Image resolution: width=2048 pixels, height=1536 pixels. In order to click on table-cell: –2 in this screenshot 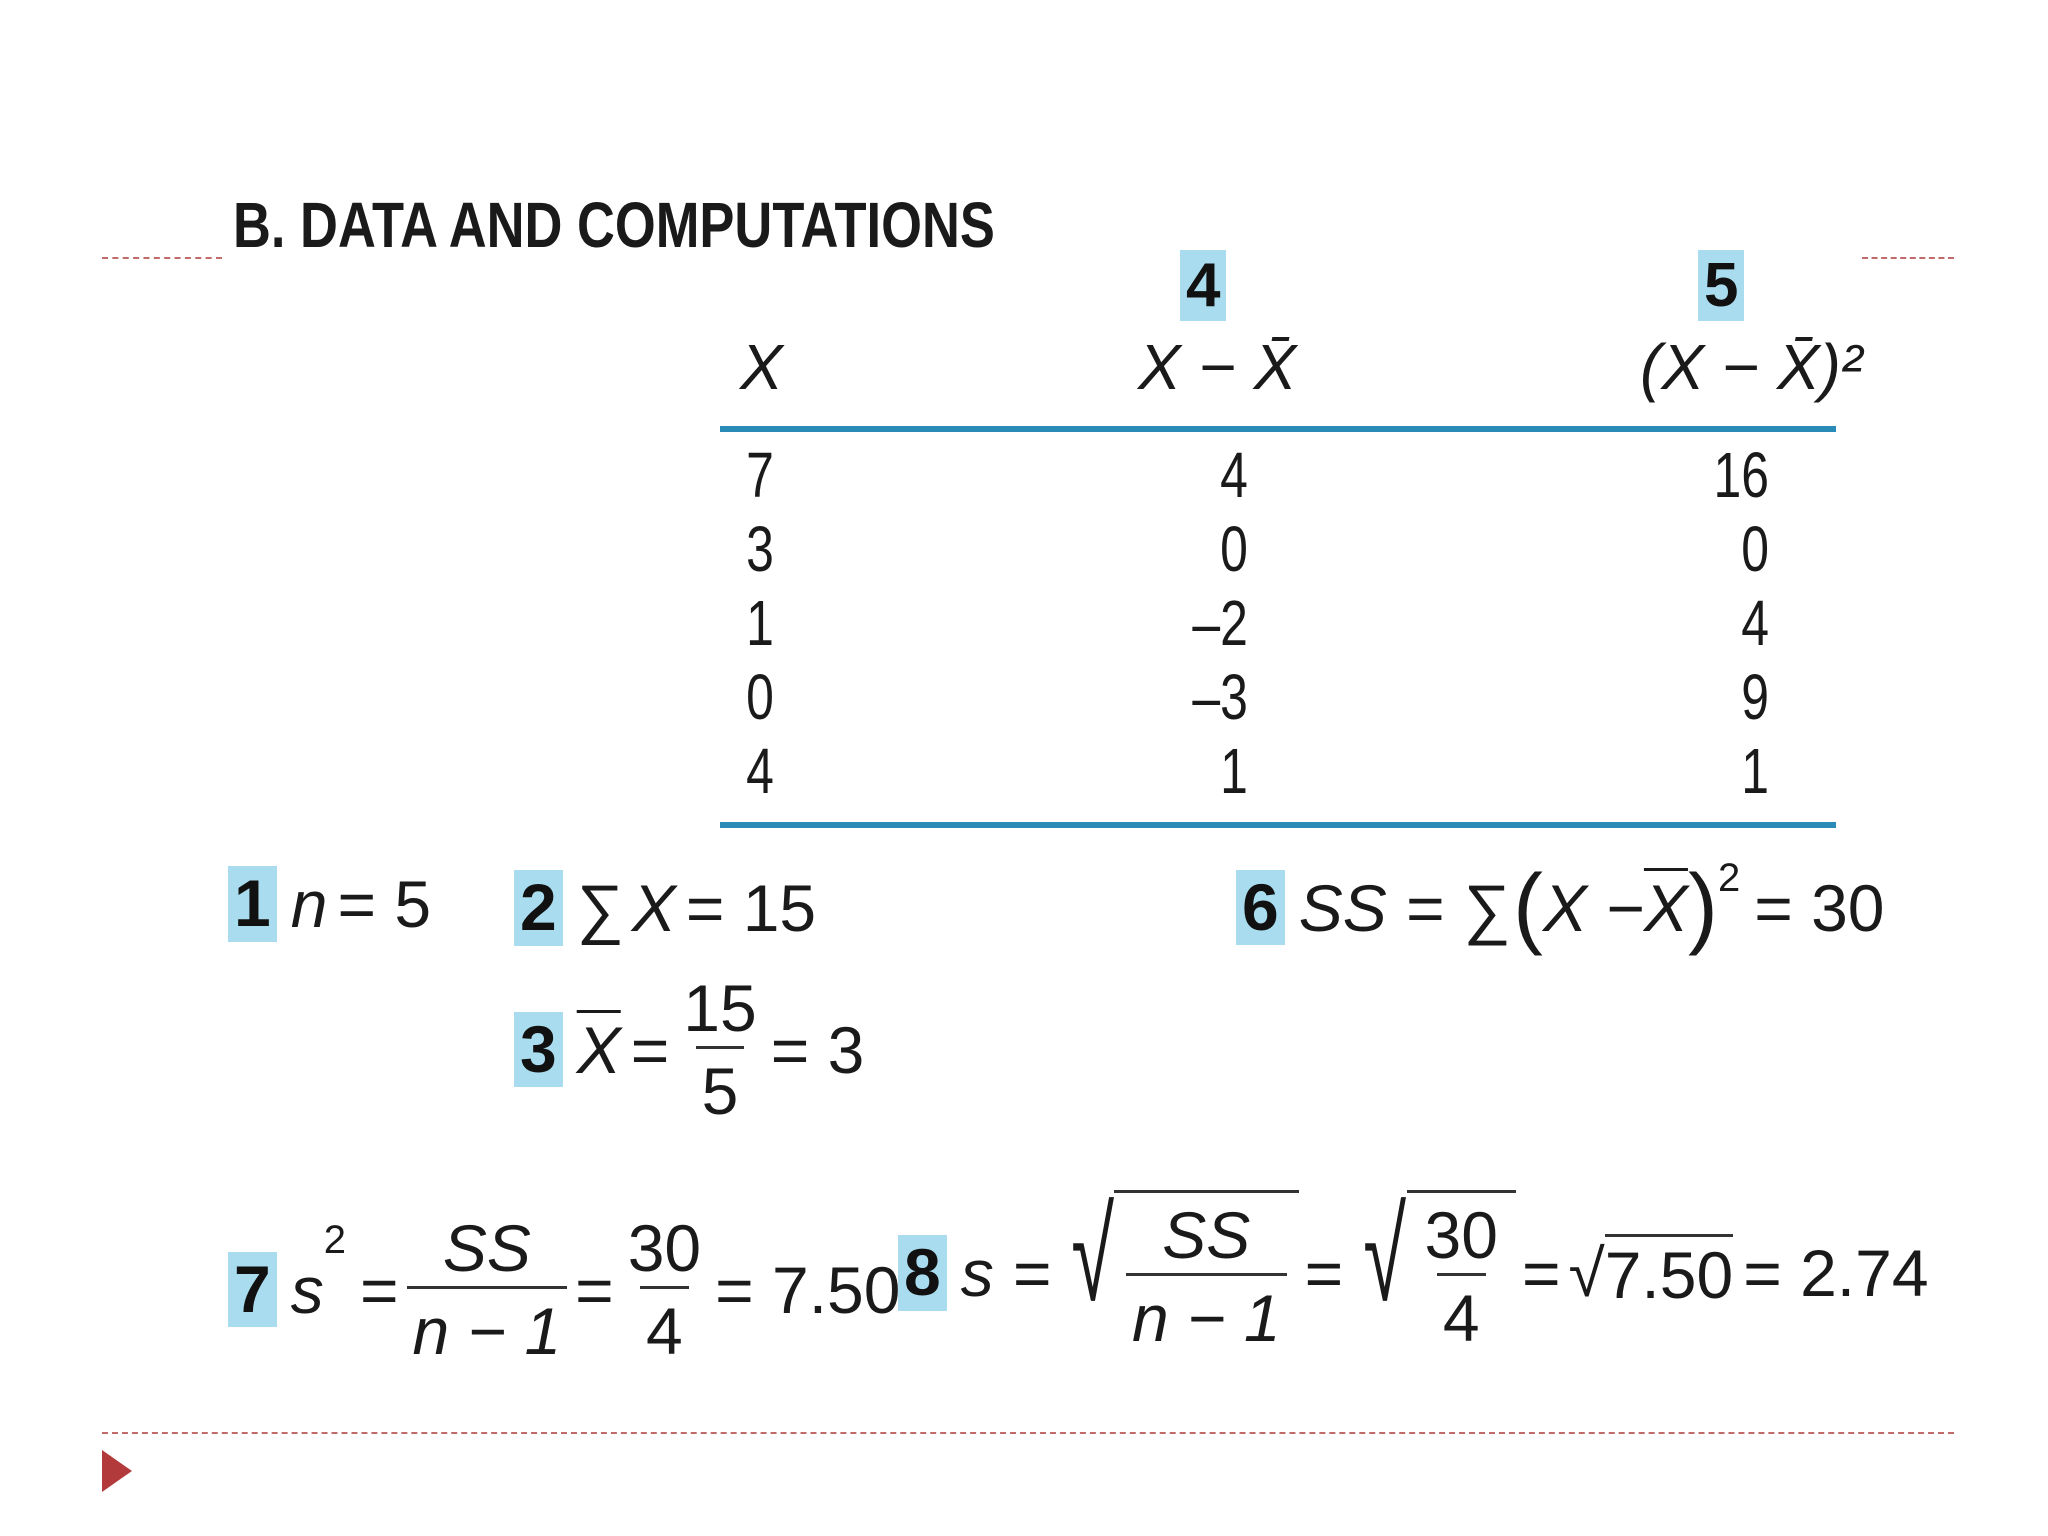, I will do `click(1220, 623)`.